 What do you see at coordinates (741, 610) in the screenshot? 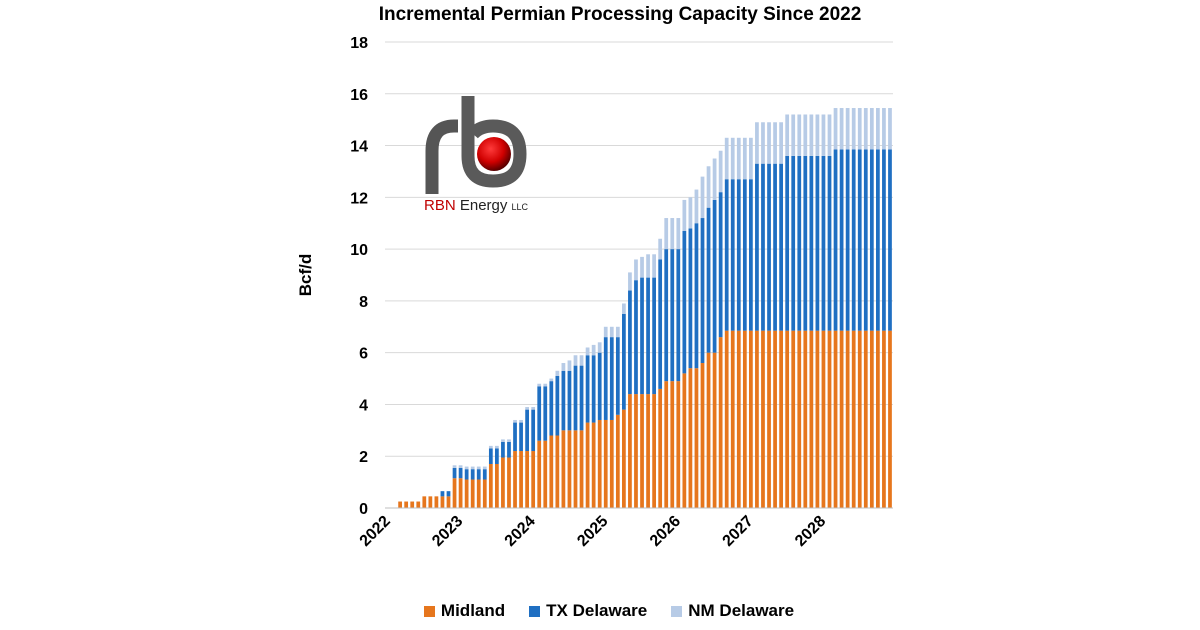
I see `legend-label: NM Delaware` at bounding box center [741, 610].